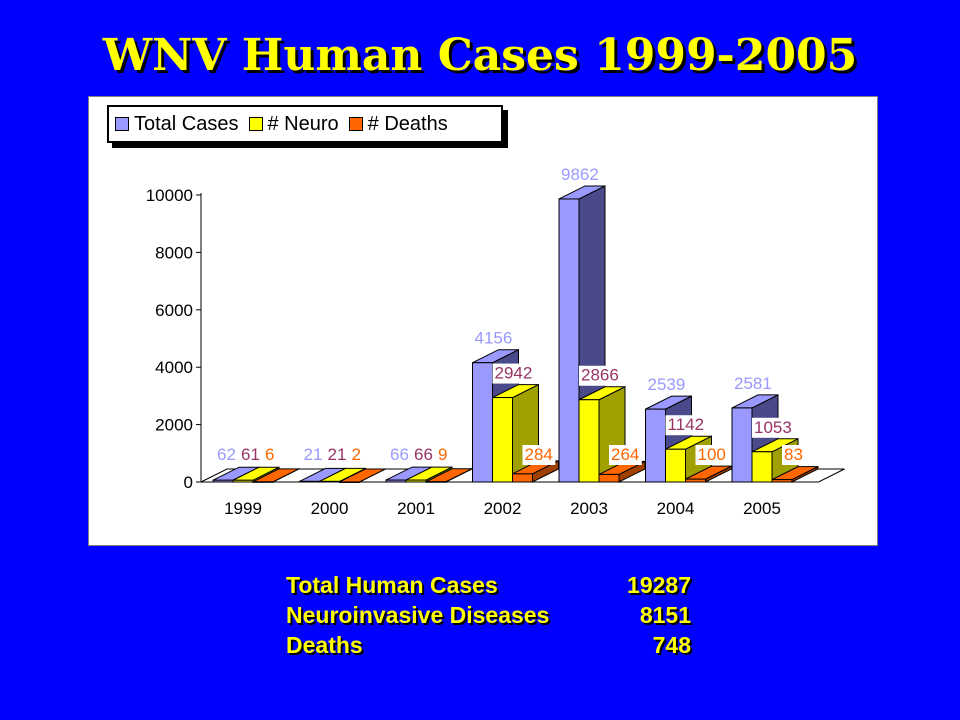 This screenshot has width=960, height=720. I want to click on data-label: 4156, so click(494, 338).